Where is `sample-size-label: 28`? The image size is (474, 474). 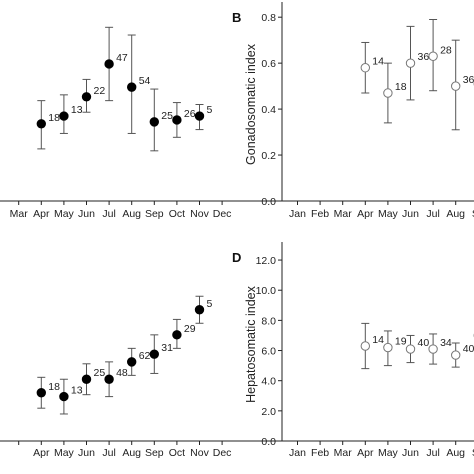 sample-size-label: 28 is located at coordinates (446, 50).